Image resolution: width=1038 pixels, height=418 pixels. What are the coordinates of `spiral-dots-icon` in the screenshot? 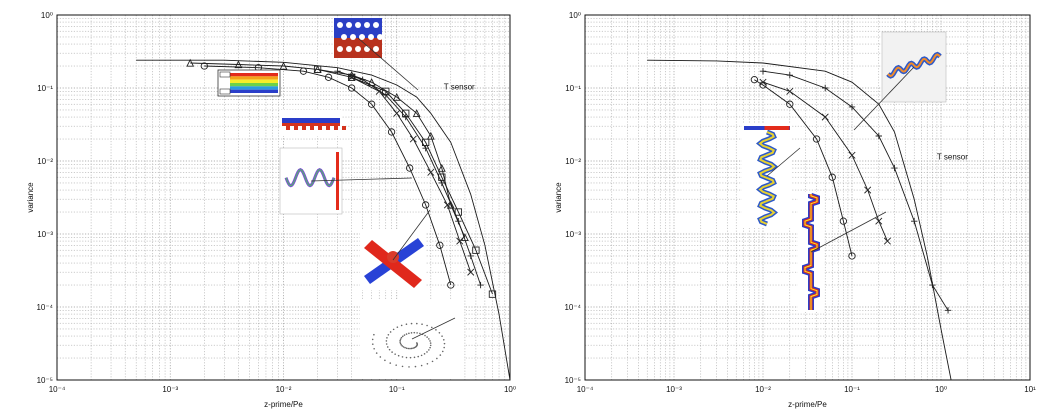 It's located at (412, 339).